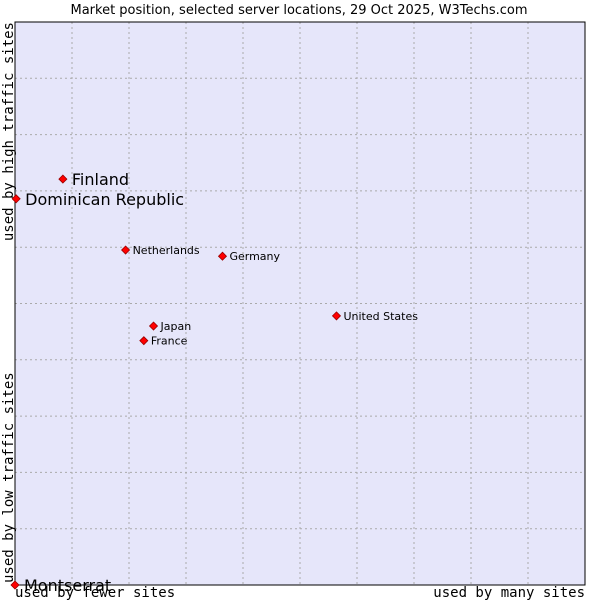 The height and width of the screenshot is (600, 600). I want to click on y-axis-label-high: used by high traffic sites, so click(9, 131).